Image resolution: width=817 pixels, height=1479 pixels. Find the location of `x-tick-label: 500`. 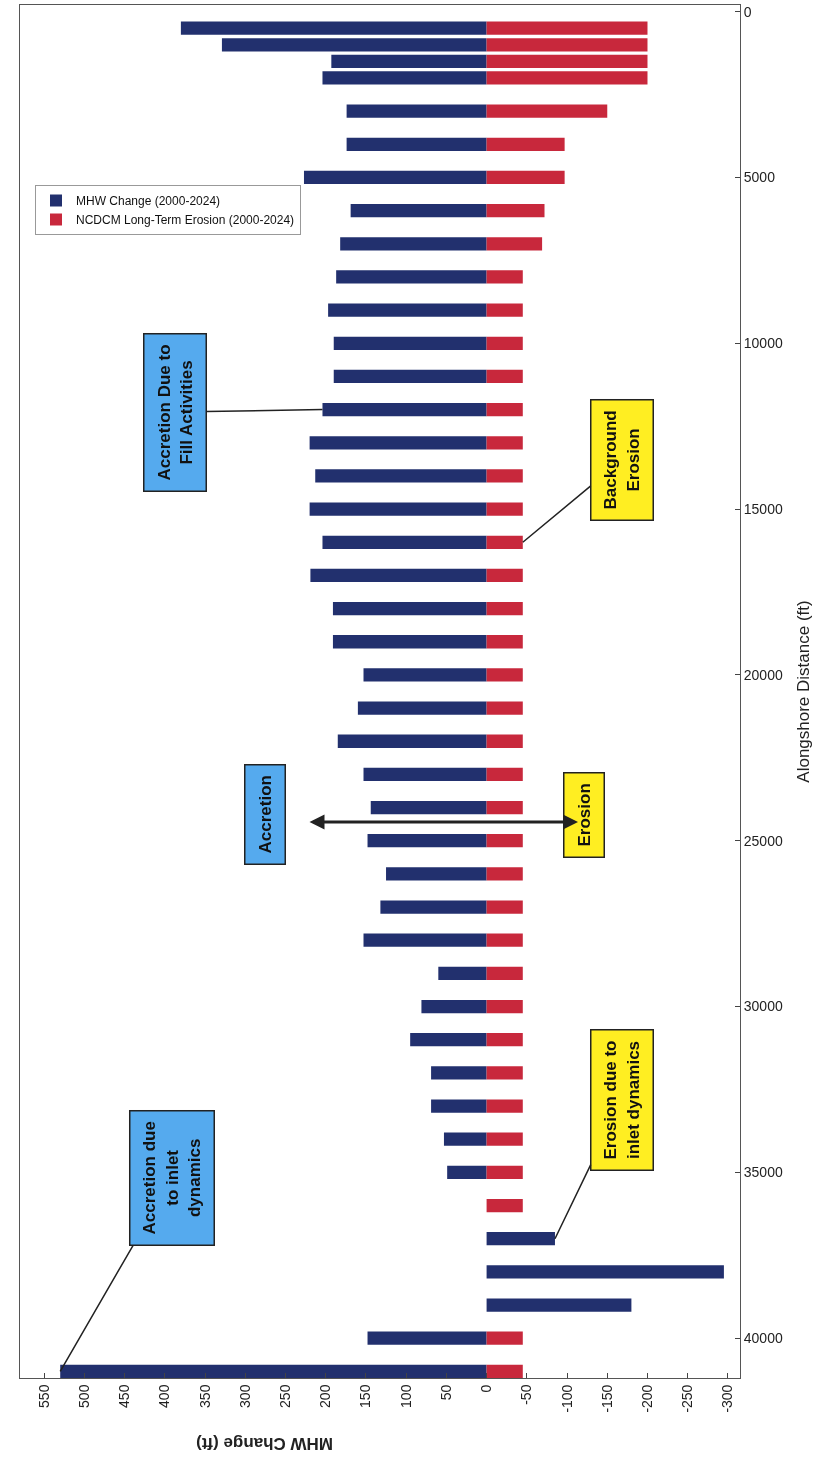

x-tick-label: 500 is located at coordinates (83, 1396).